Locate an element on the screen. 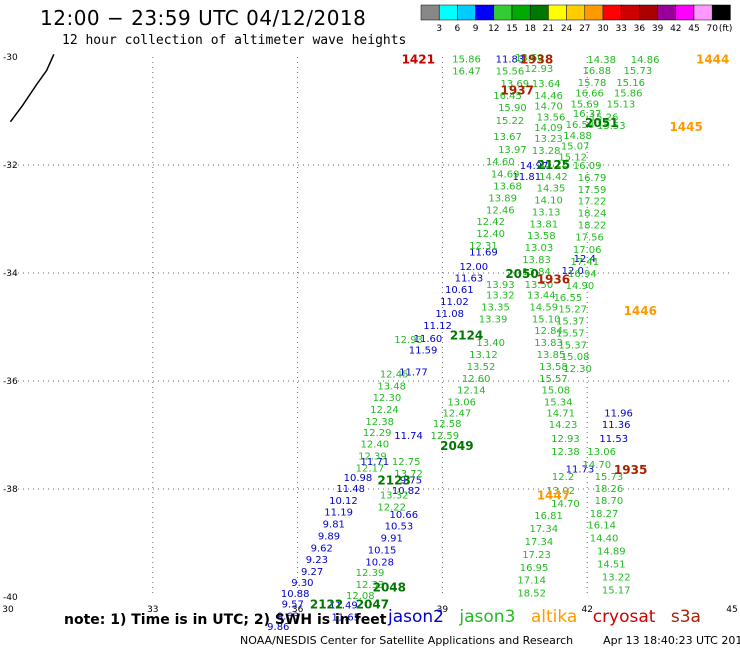  scale-label: 21 is located at coordinates (548, 29).